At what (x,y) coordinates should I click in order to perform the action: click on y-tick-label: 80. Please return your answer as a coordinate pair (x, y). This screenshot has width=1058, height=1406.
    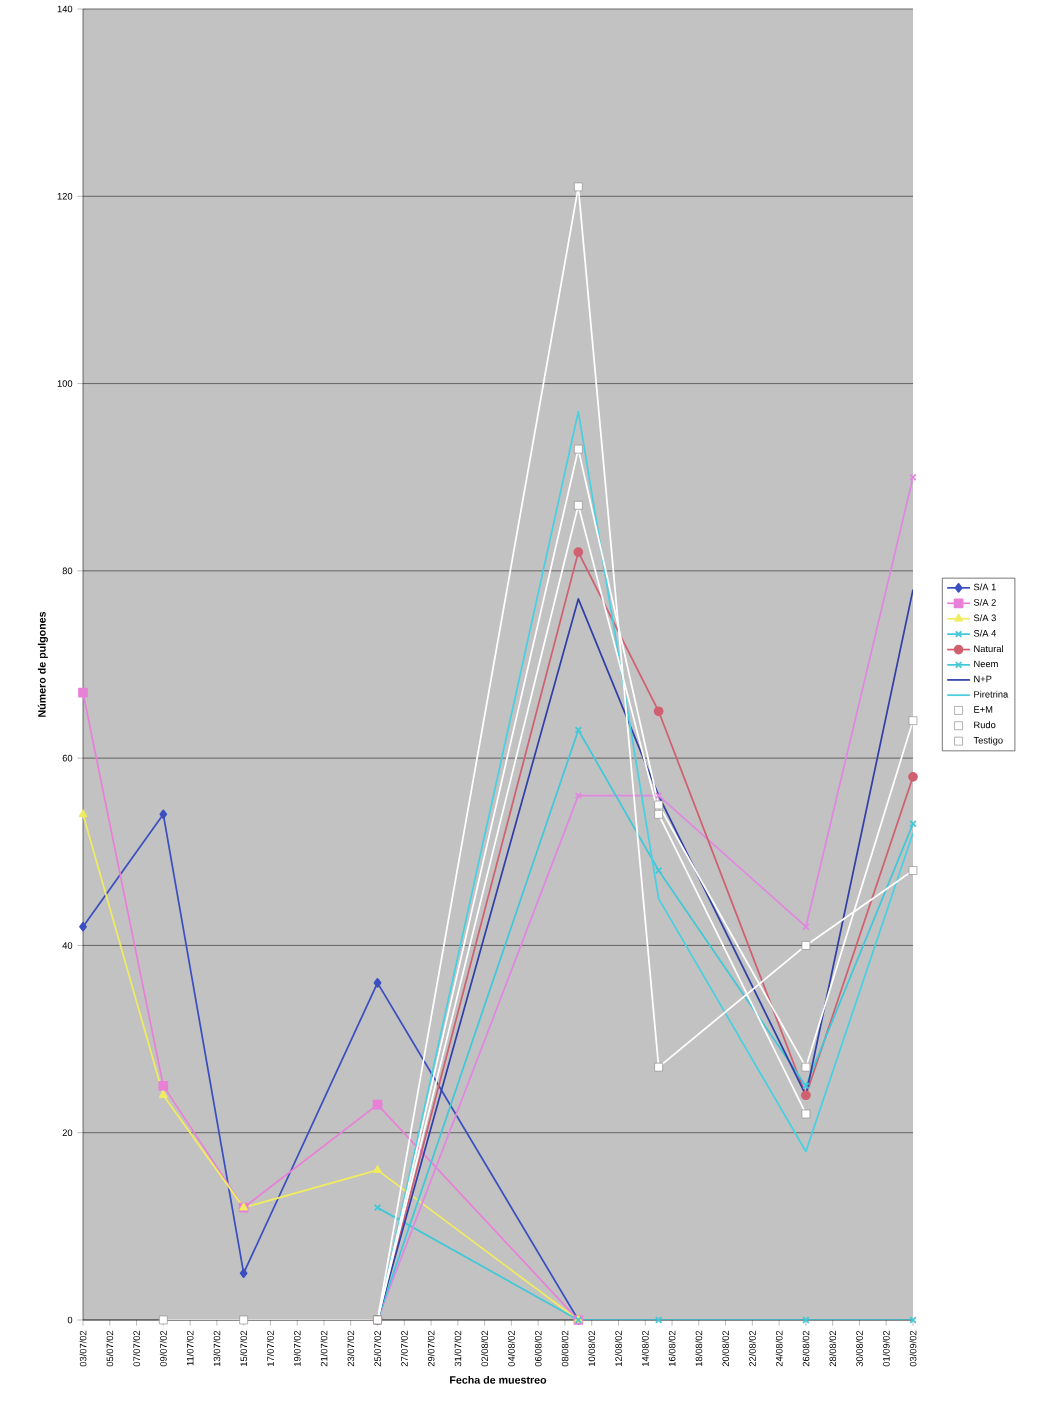
    Looking at the image, I should click on (67, 571).